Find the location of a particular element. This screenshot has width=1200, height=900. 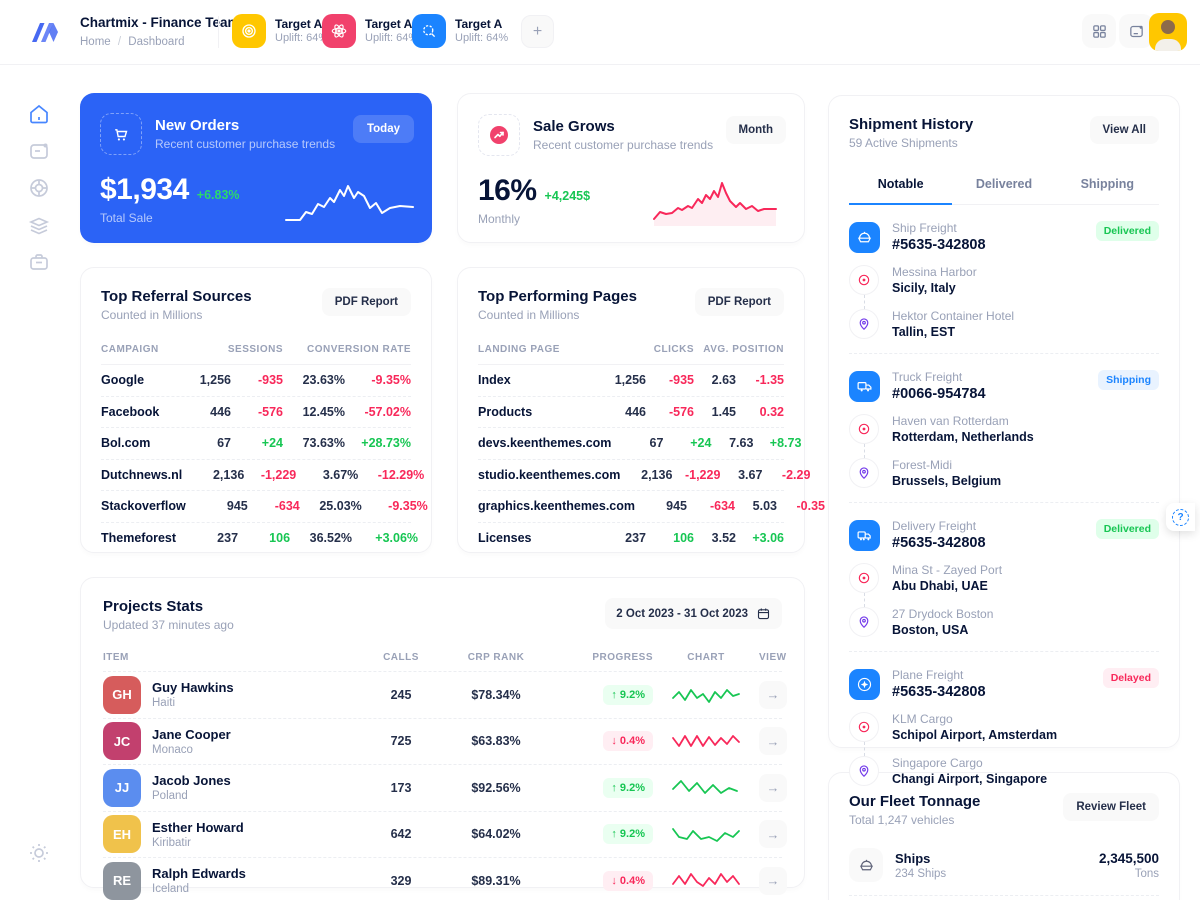

sidebar-item-projects is located at coordinates (39, 262).